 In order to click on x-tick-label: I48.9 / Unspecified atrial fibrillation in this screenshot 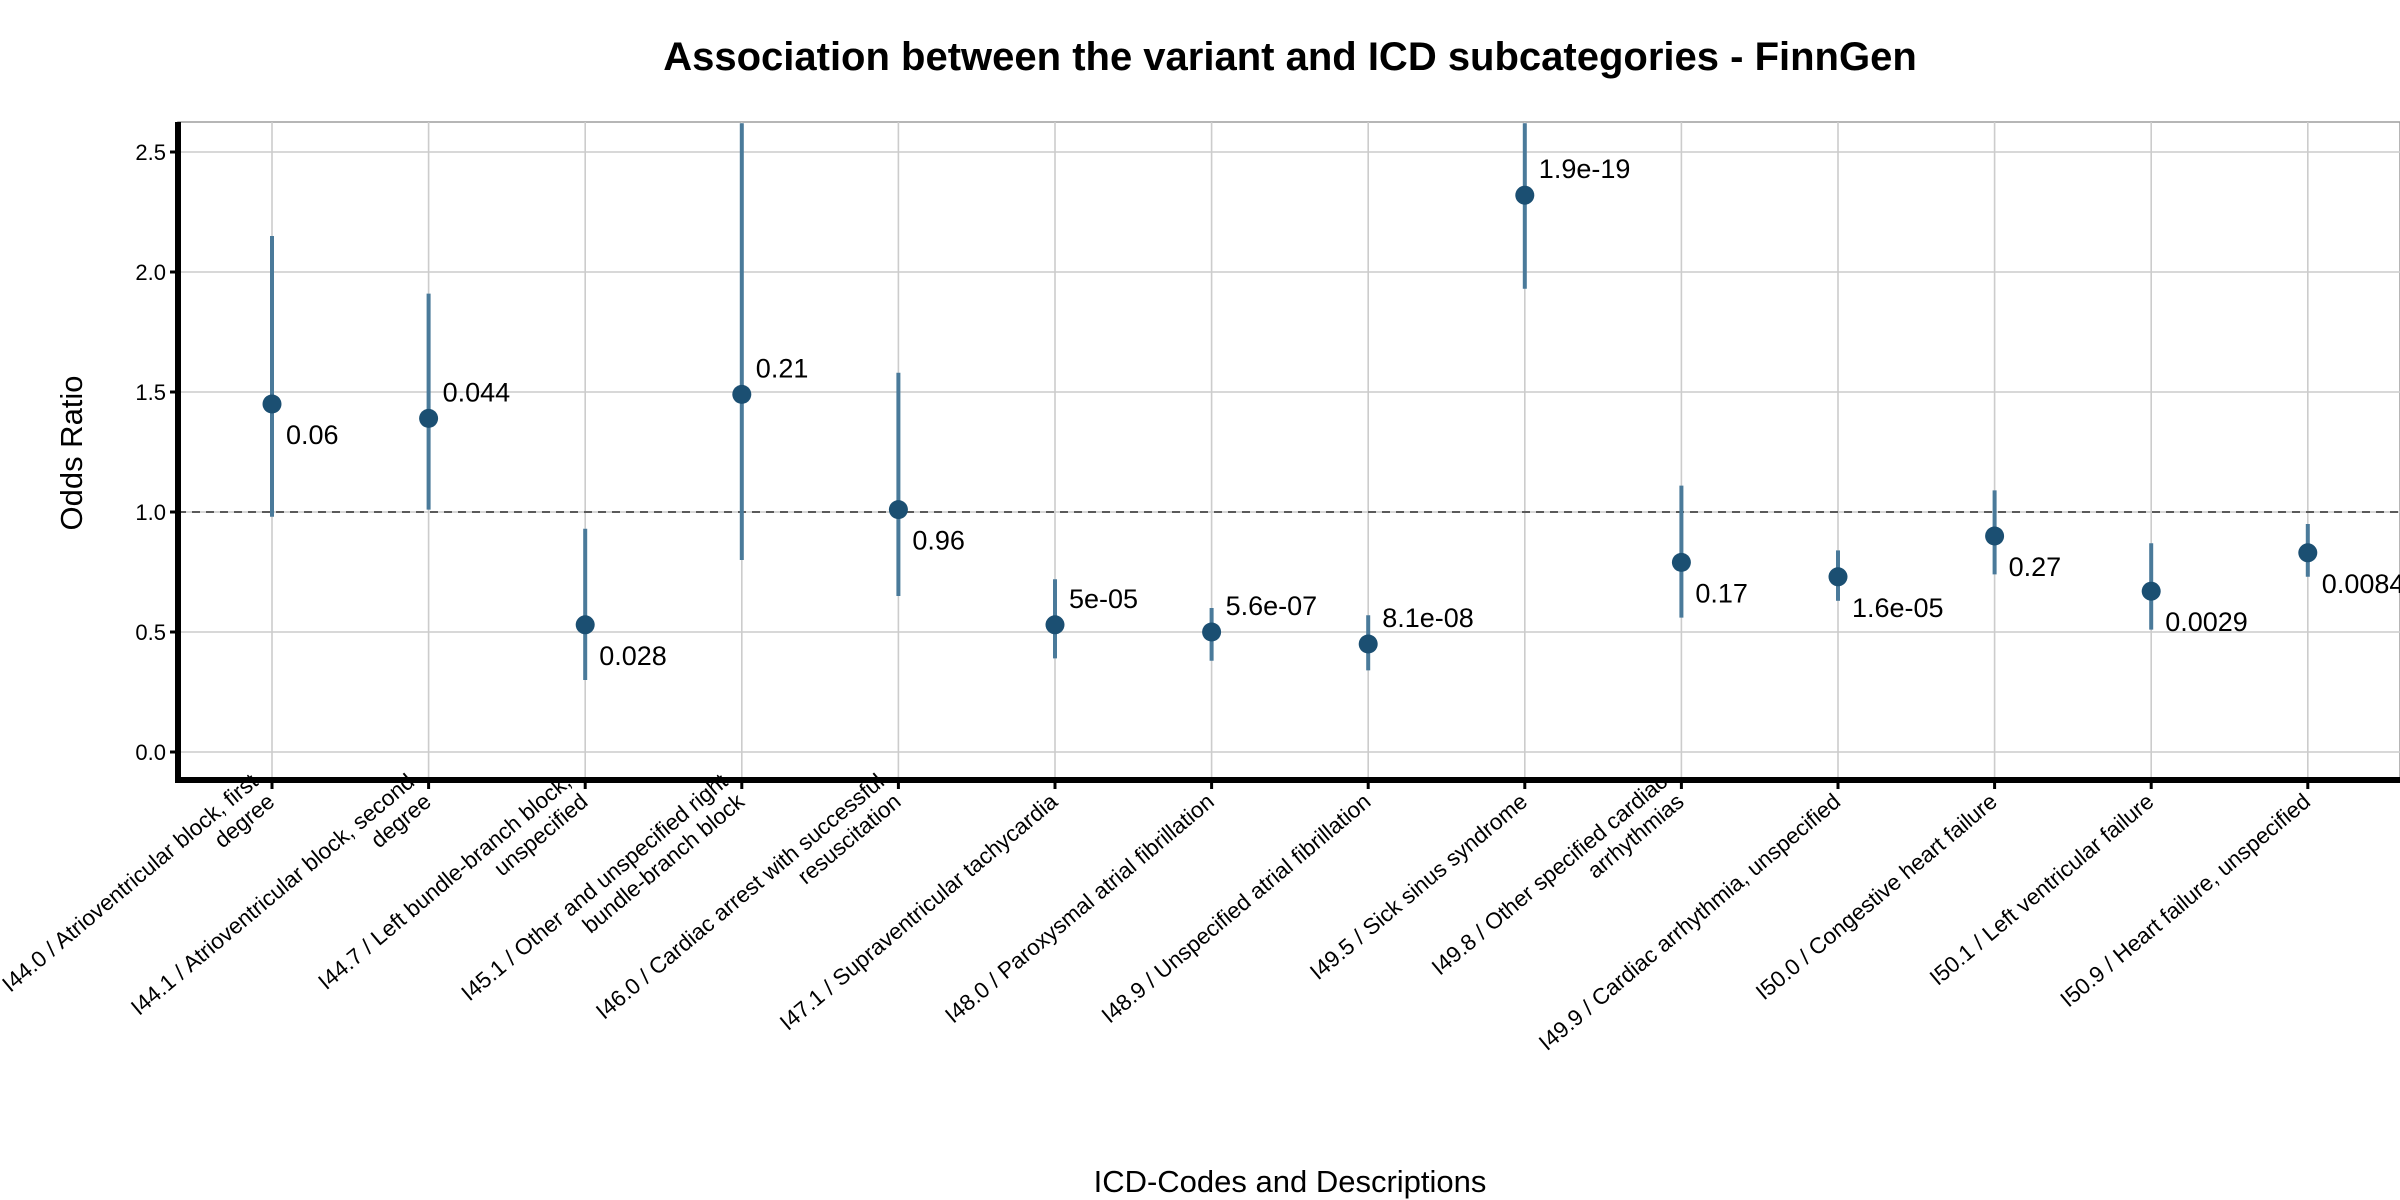, I will do `click(1236, 908)`.